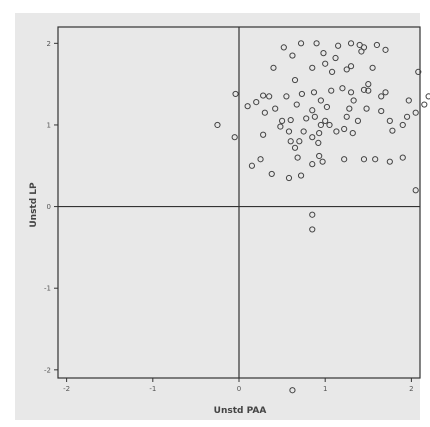  What do you see at coordinates (47, 370) in the screenshot?
I see `y-tick-label: -2` at bounding box center [47, 370].